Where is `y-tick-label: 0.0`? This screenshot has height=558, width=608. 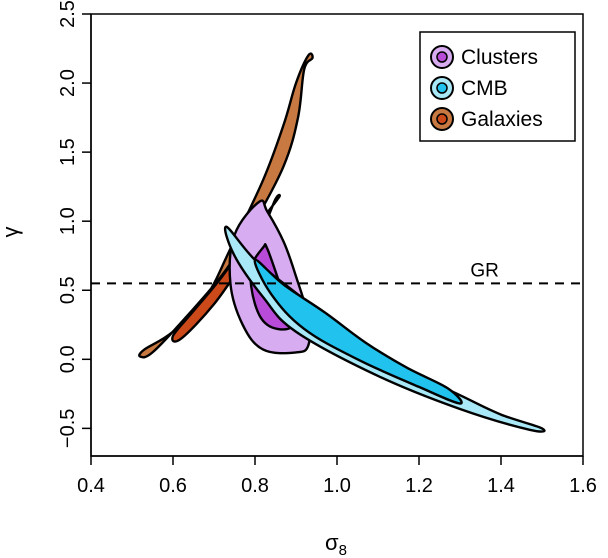 y-tick-label: 0.0 is located at coordinates (68, 359).